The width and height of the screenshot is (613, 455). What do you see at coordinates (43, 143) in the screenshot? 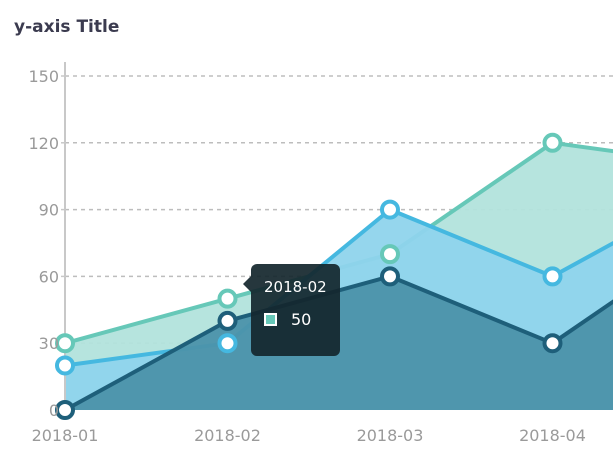
I see `y-tick-label: 120` at bounding box center [43, 143].